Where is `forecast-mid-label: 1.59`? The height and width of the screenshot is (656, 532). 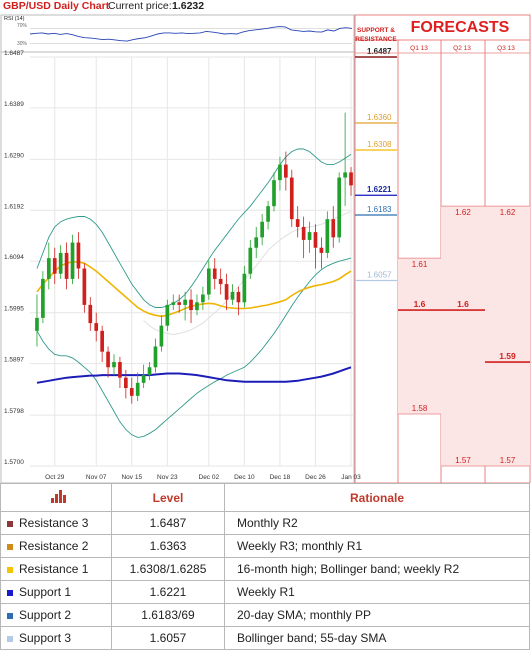
forecast-mid-label: 1.59 is located at coordinates (507, 356).